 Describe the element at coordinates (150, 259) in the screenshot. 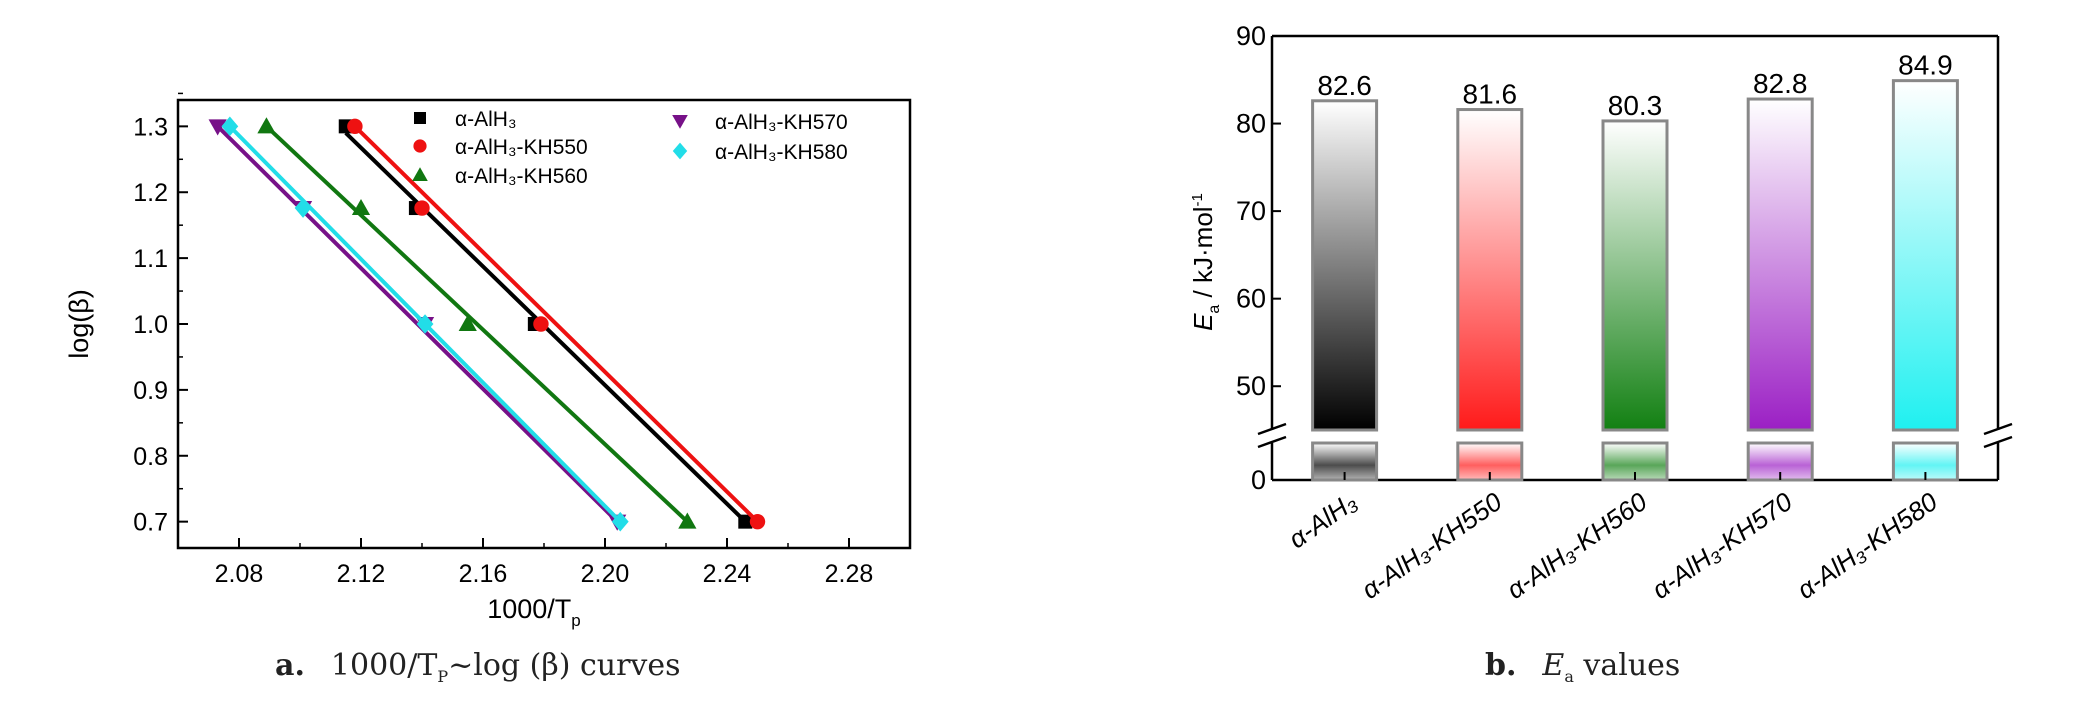

I see `y-tick-label: 1.1` at that location.